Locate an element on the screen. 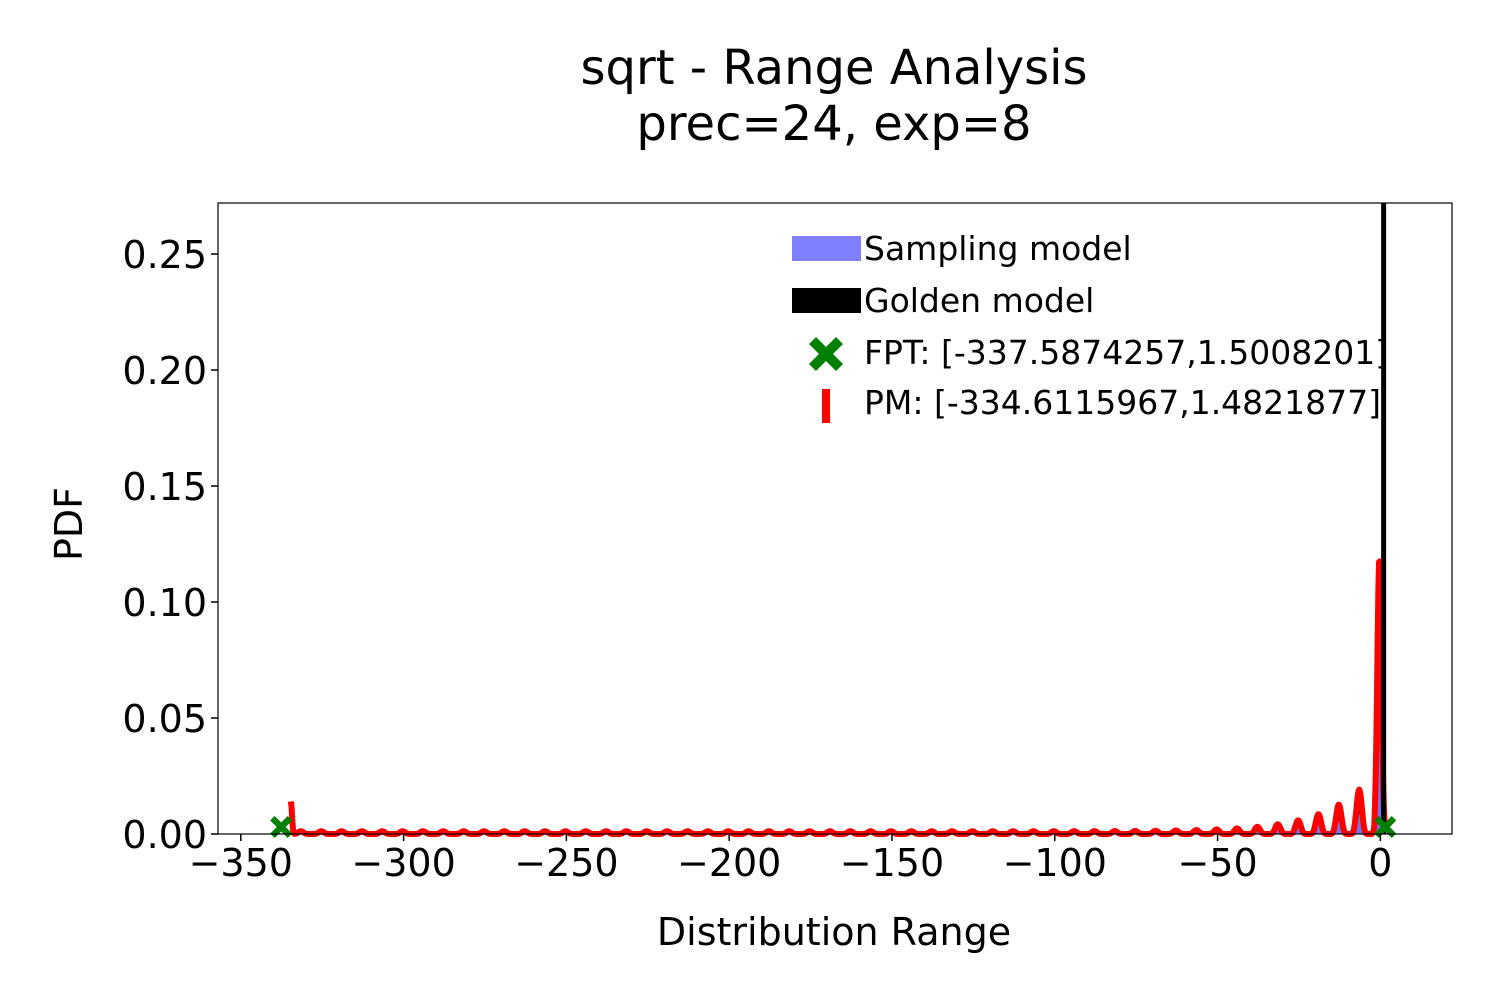 The height and width of the screenshot is (1004, 1500). legend-marker-pm is located at coordinates (826, 406).